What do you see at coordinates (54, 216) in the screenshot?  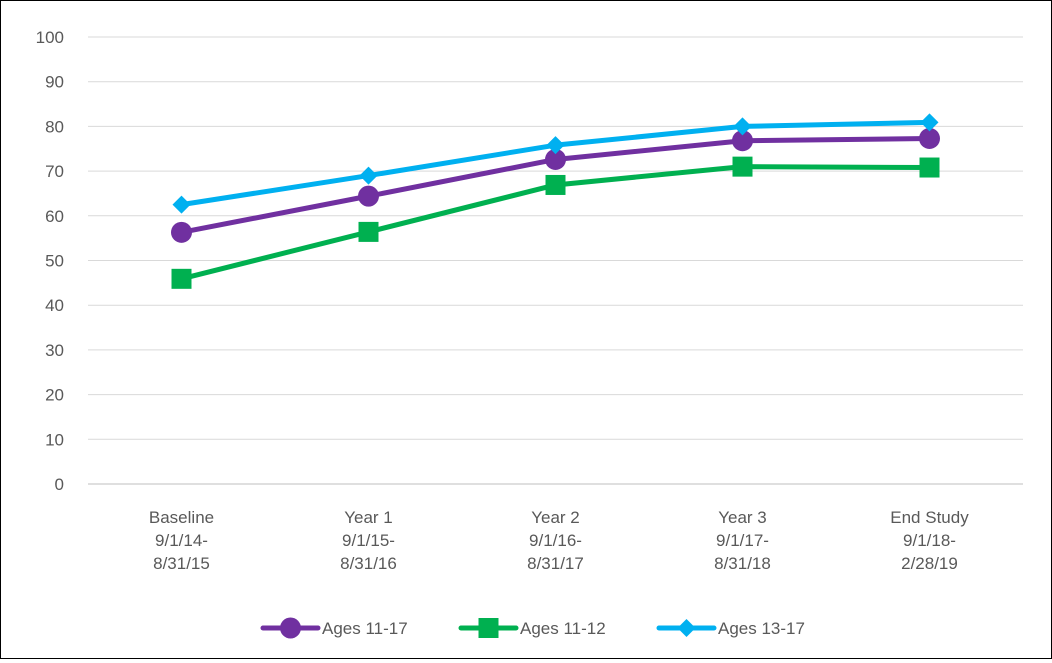 I see `y-tick-label: 60` at bounding box center [54, 216].